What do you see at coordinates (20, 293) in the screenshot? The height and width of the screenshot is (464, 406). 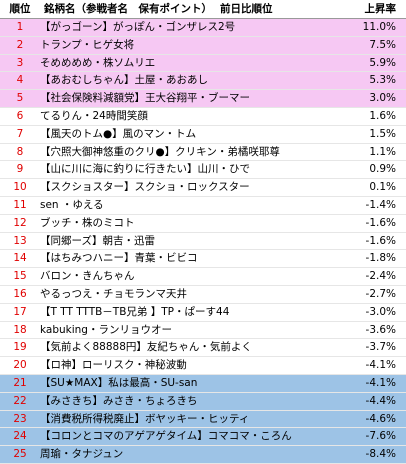 I see `rank: 16` at bounding box center [20, 293].